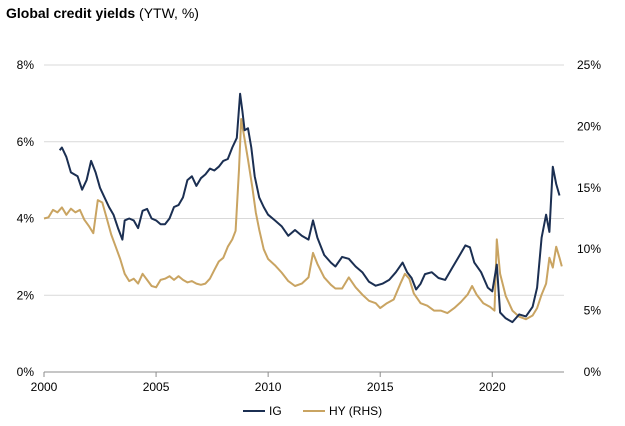  I want to click on x-tick-label: 2005, so click(156, 387).